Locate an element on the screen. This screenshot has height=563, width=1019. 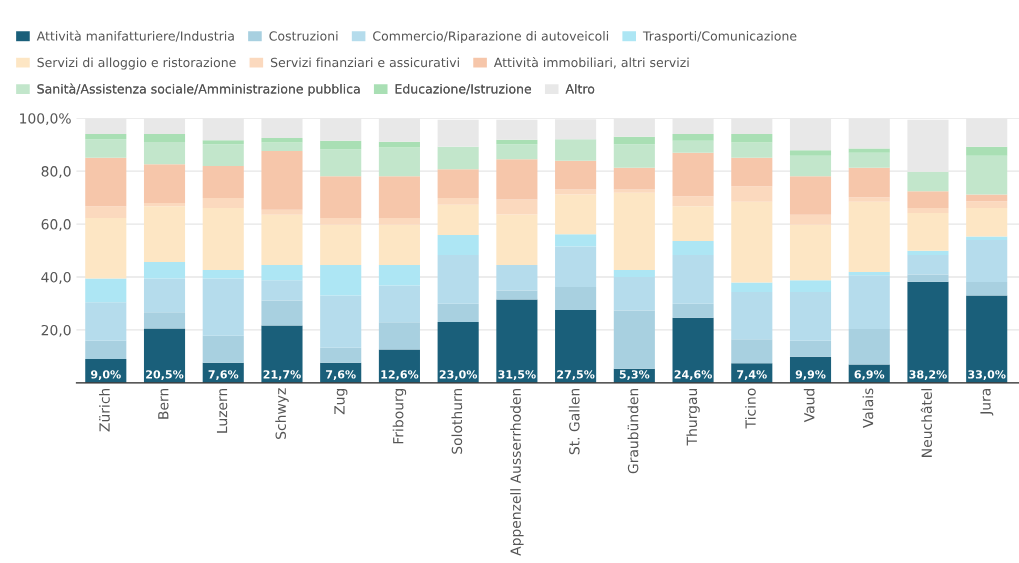
data-label: 38,2% is located at coordinates (928, 375).